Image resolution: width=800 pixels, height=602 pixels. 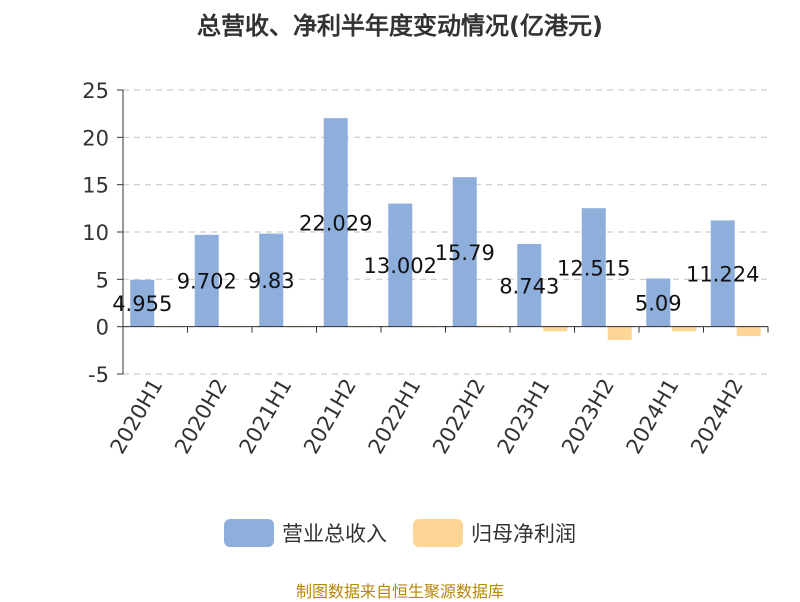 I want to click on y-tick-label: 10, so click(x=95, y=233).